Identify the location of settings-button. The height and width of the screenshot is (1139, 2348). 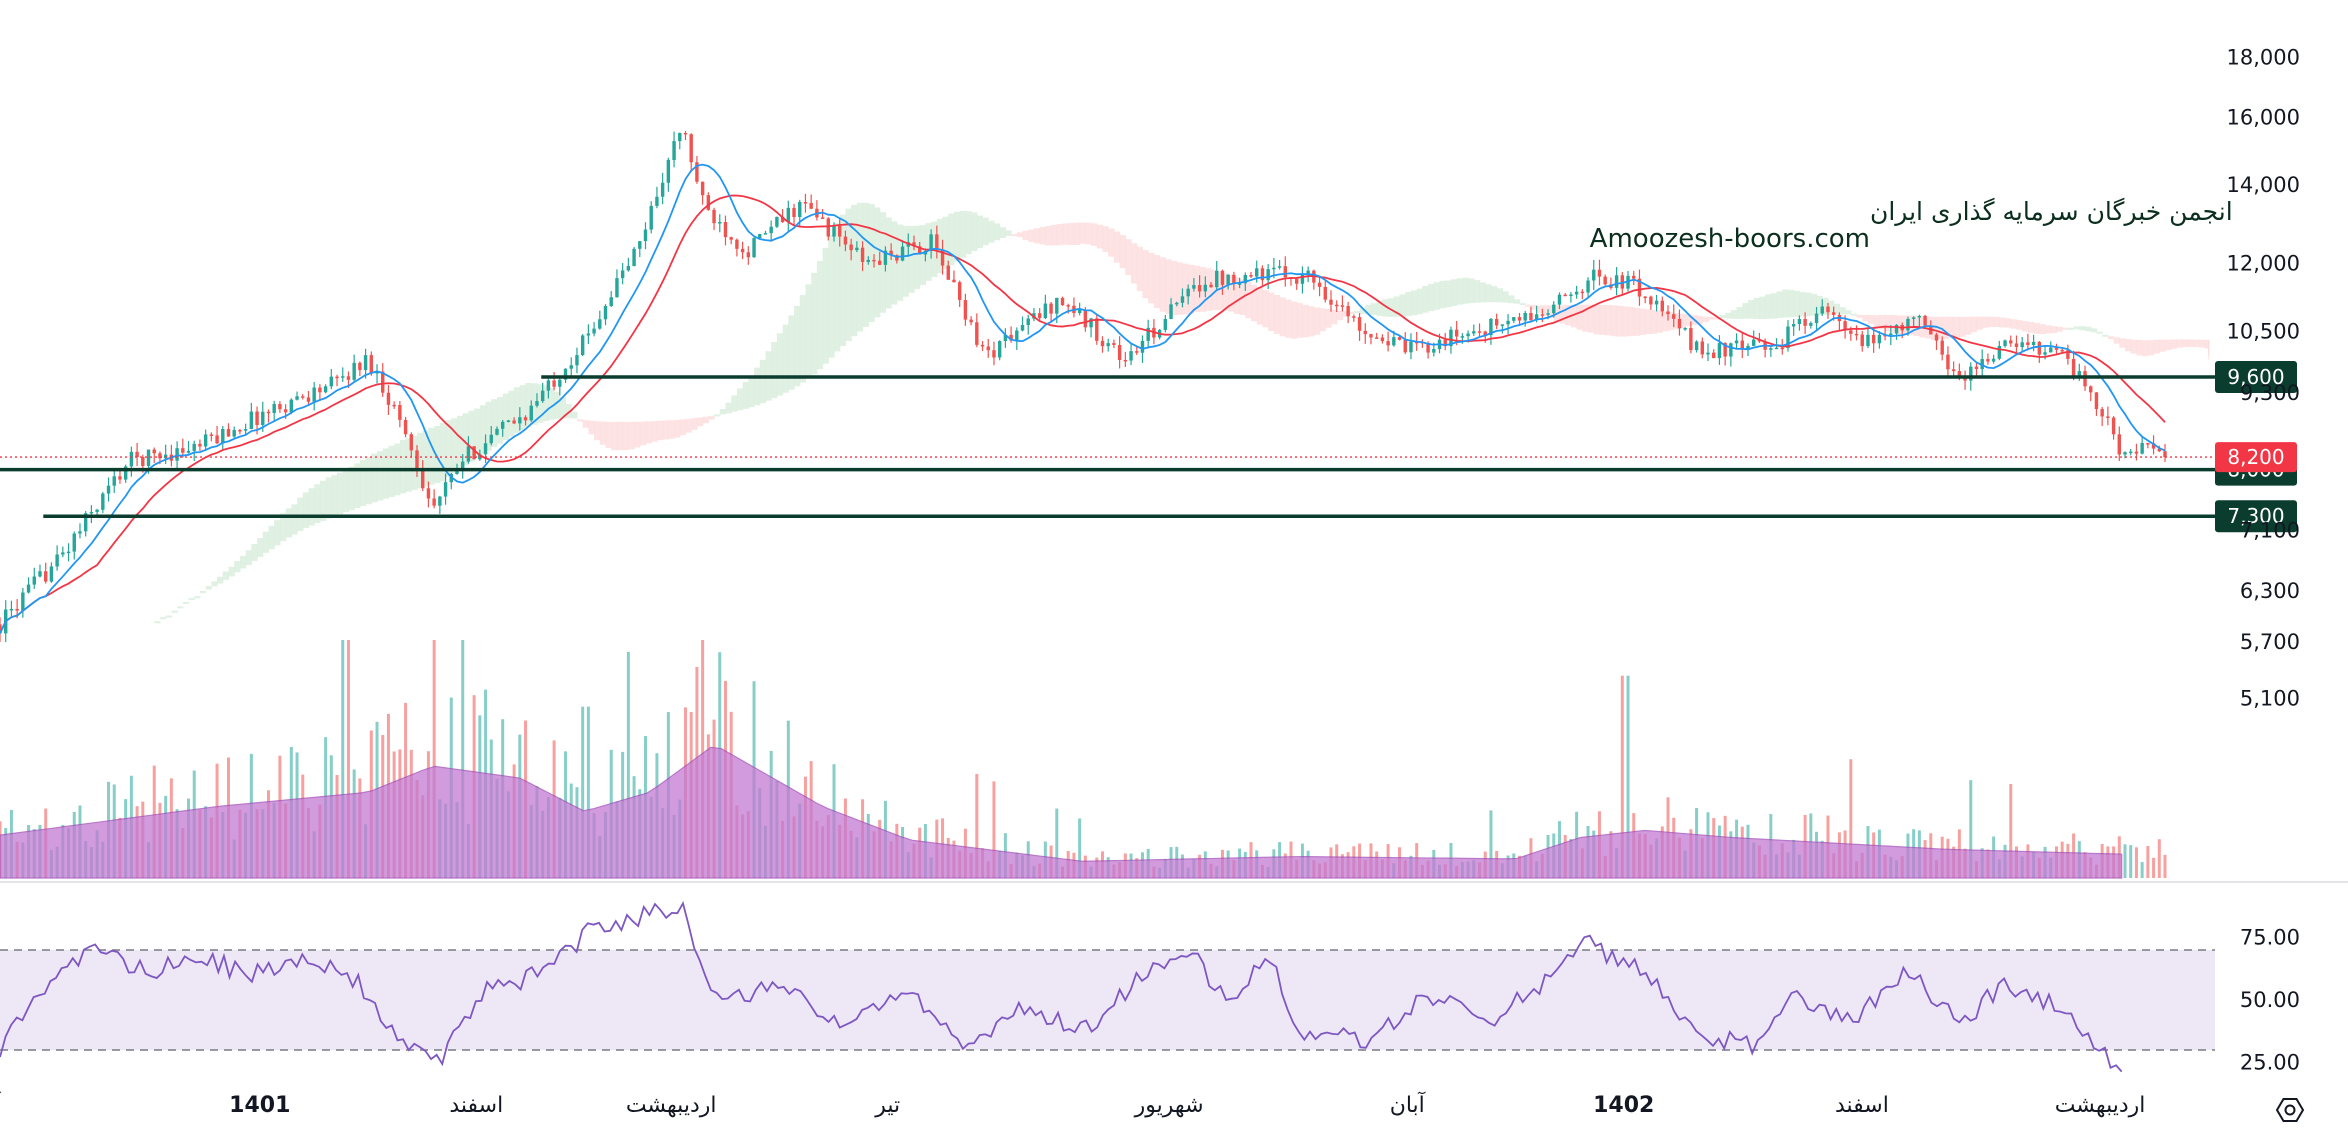
(2290, 1110).